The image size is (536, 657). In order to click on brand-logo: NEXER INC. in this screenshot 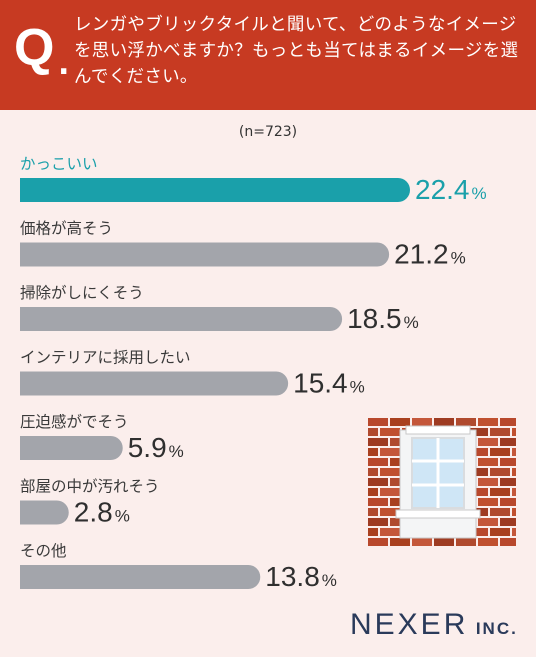, I will do `click(434, 625)`.